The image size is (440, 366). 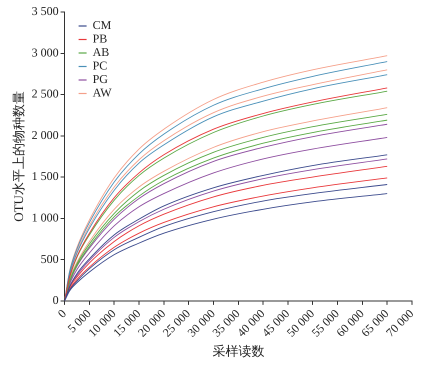 I want to click on legend-label: PG, so click(x=100, y=79).